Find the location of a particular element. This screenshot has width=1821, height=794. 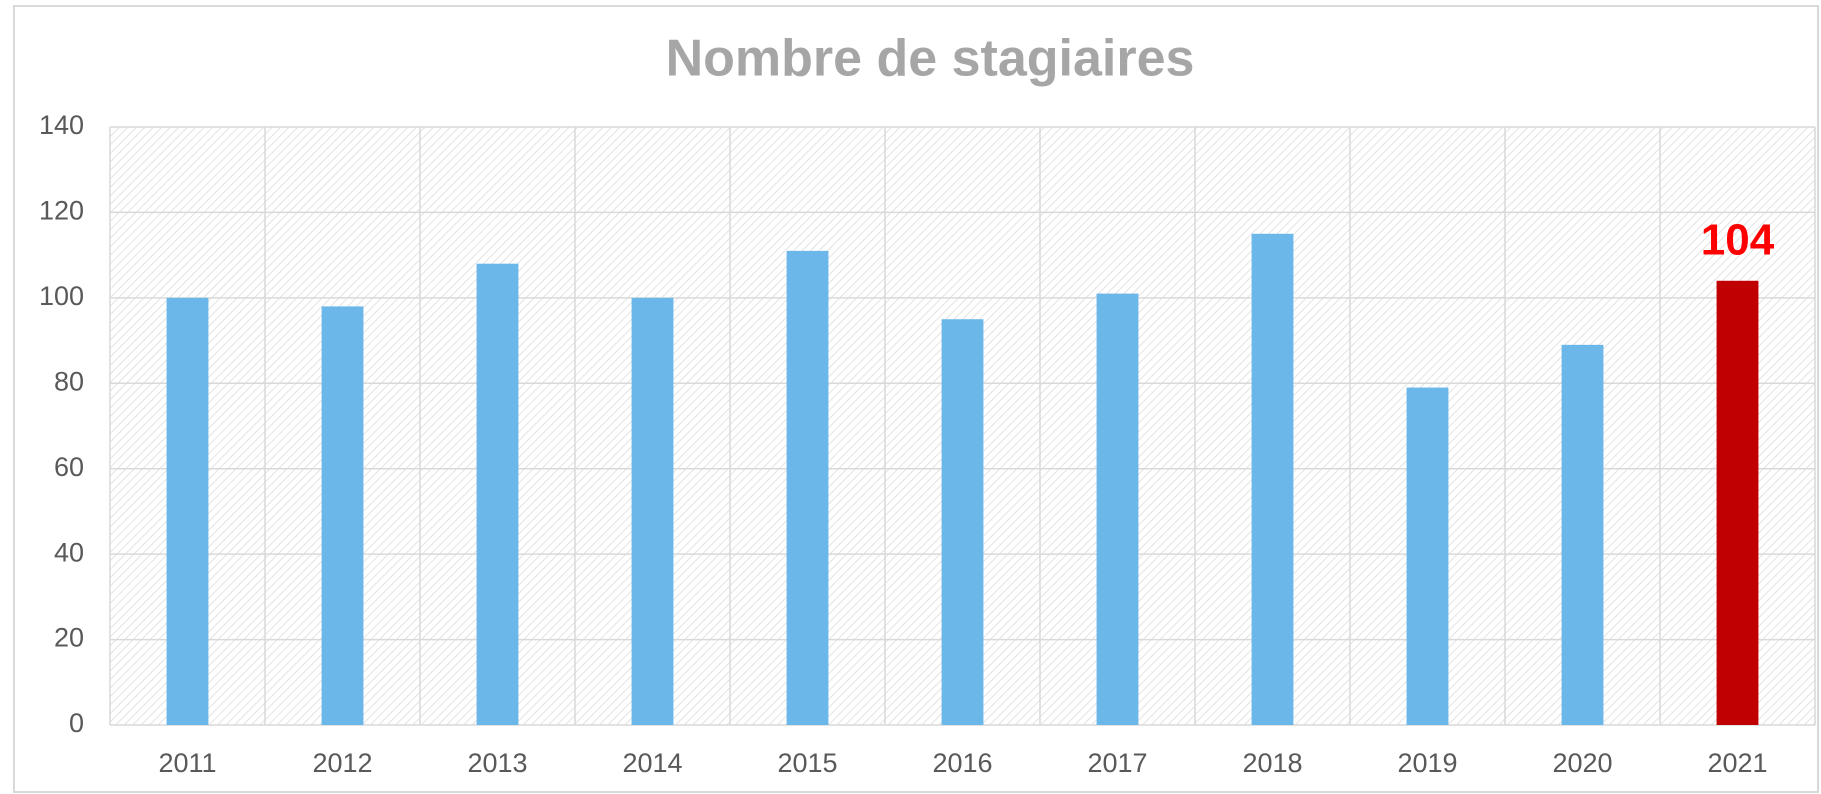

x-tick-label: 2018 is located at coordinates (1272, 763).